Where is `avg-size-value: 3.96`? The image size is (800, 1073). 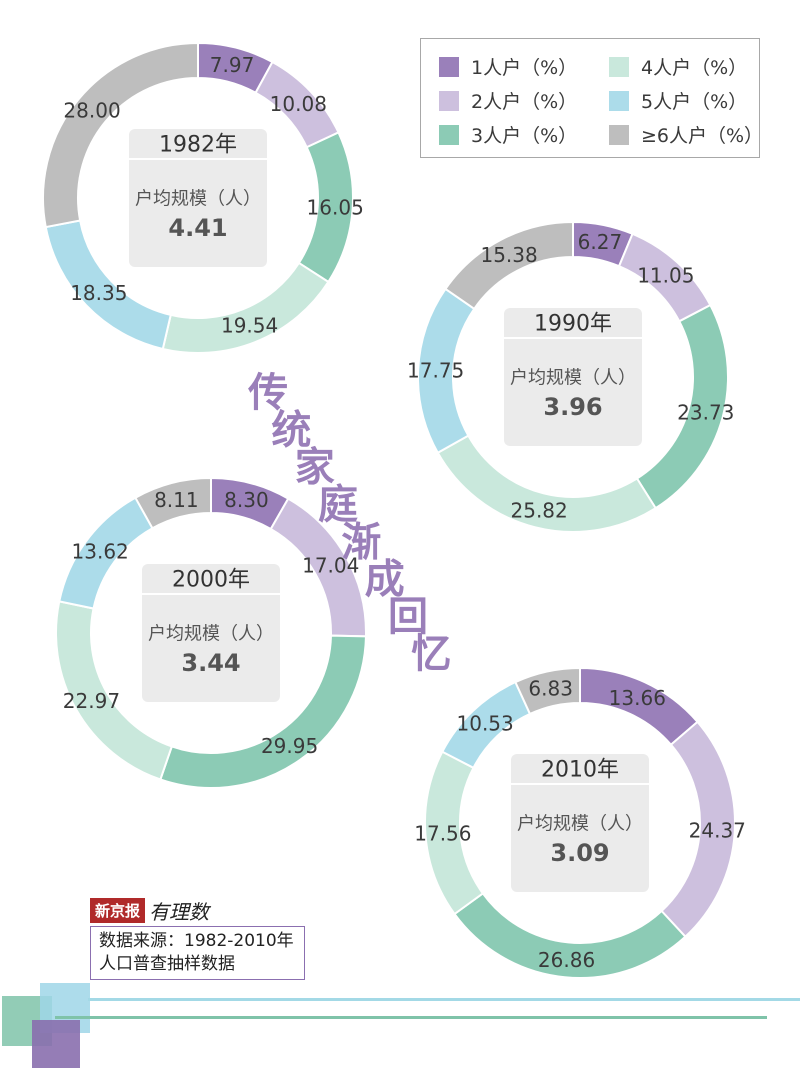 avg-size-value: 3.96 is located at coordinates (572, 407).